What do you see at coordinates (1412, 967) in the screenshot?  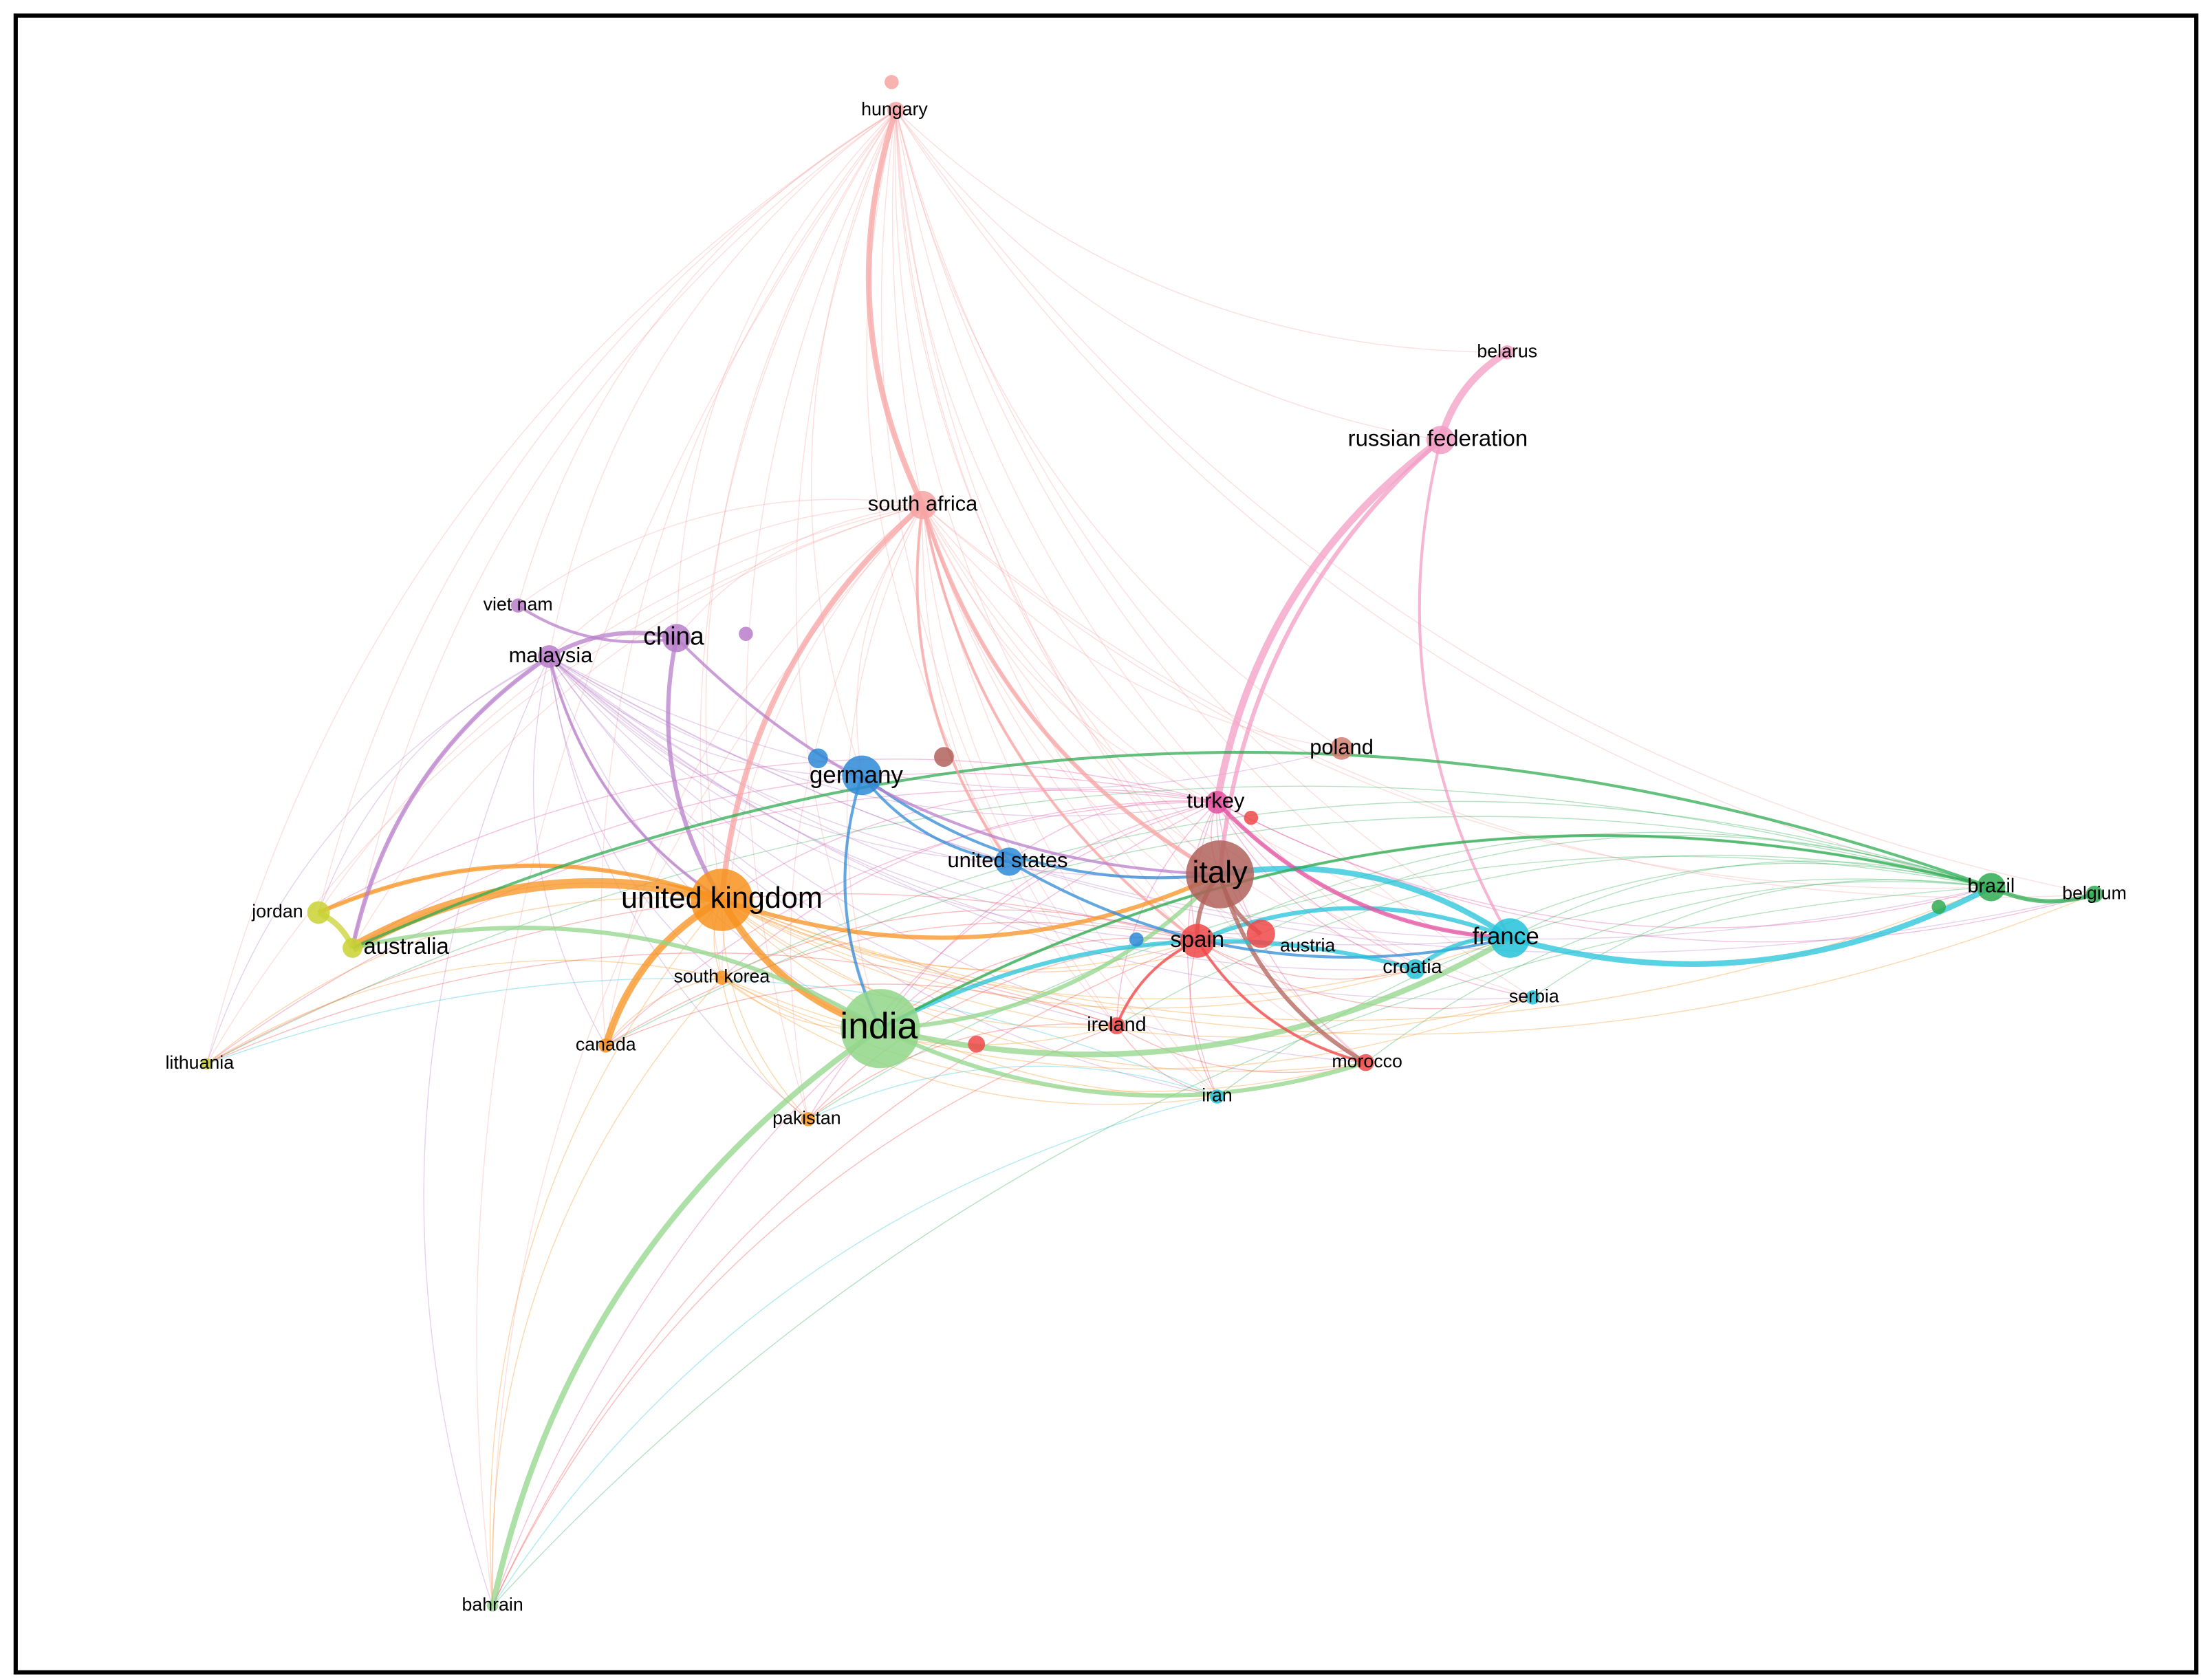 I see `node-label: croatia` at bounding box center [1412, 967].